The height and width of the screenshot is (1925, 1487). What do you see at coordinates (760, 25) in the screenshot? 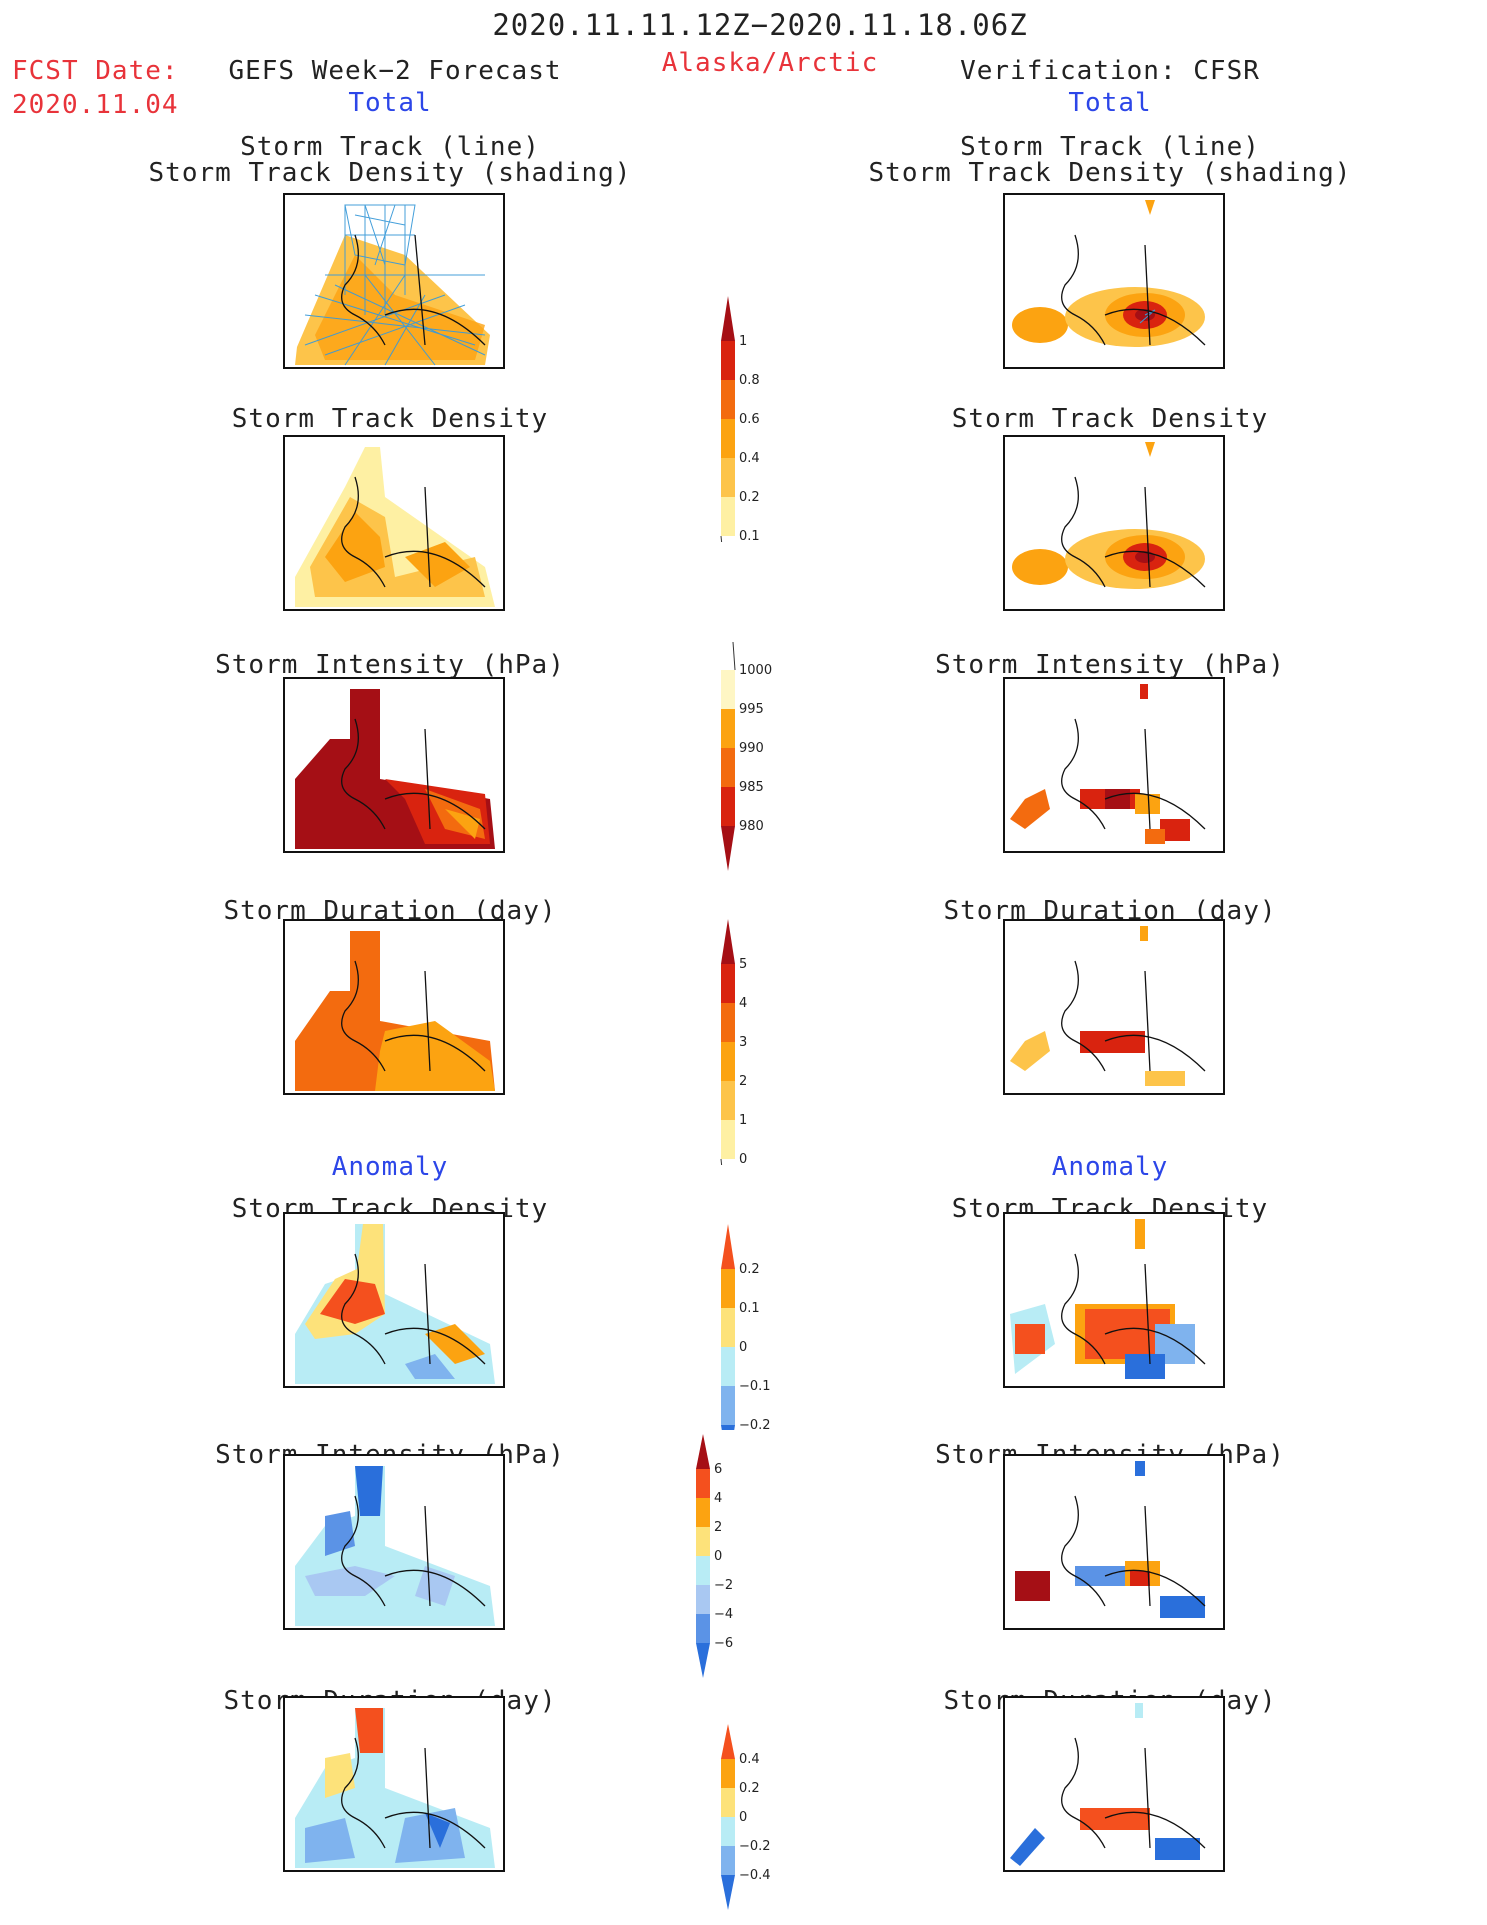
I see `period-title: 2020.11.11.12Z−2020.11.18.06Z` at bounding box center [760, 25].